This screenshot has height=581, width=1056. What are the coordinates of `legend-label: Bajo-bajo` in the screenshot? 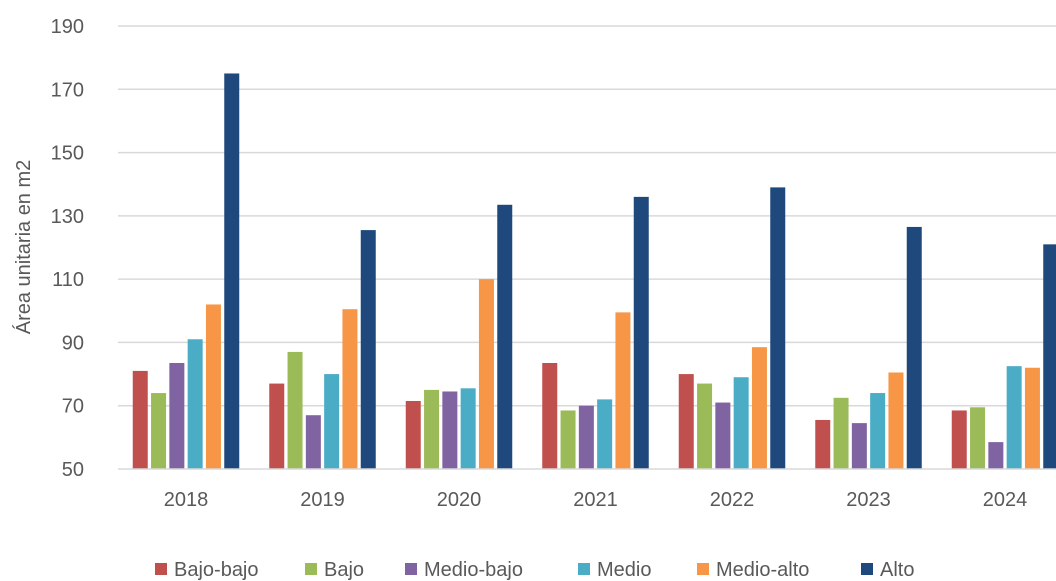 It's located at (216, 570).